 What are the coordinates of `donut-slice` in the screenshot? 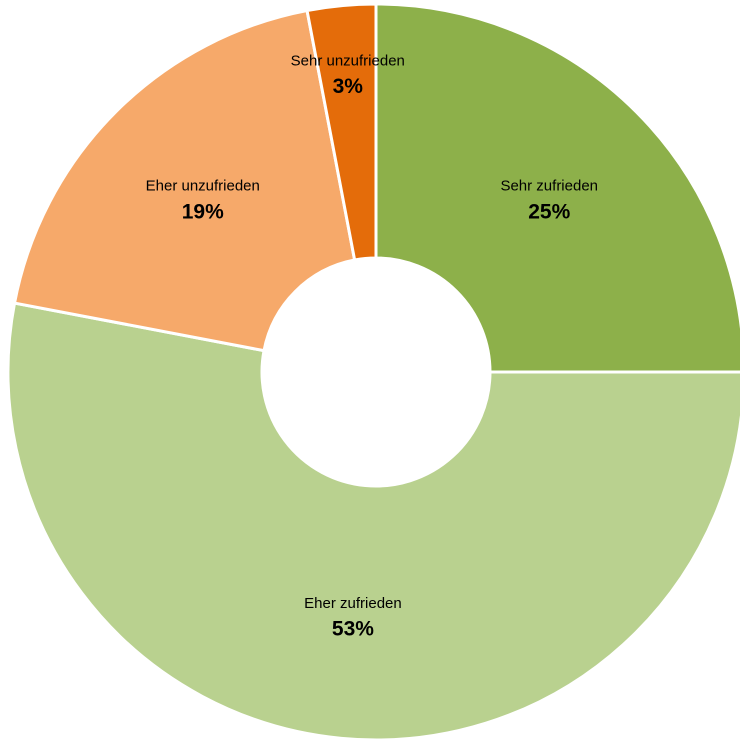 It's located at (341, 132).